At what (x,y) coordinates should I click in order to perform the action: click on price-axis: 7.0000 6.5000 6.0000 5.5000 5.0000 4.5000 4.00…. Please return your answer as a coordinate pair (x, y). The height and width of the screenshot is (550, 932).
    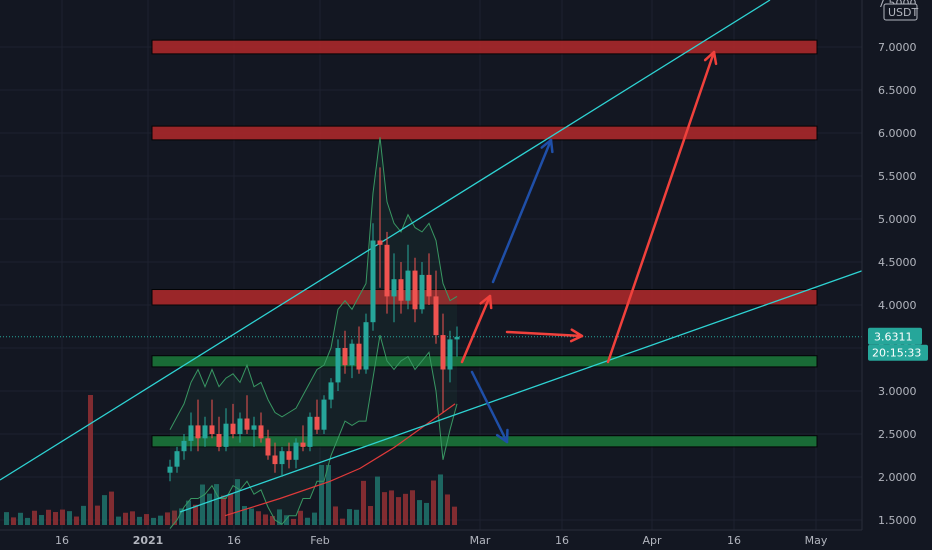
    Looking at the image, I should click on (896, 265).